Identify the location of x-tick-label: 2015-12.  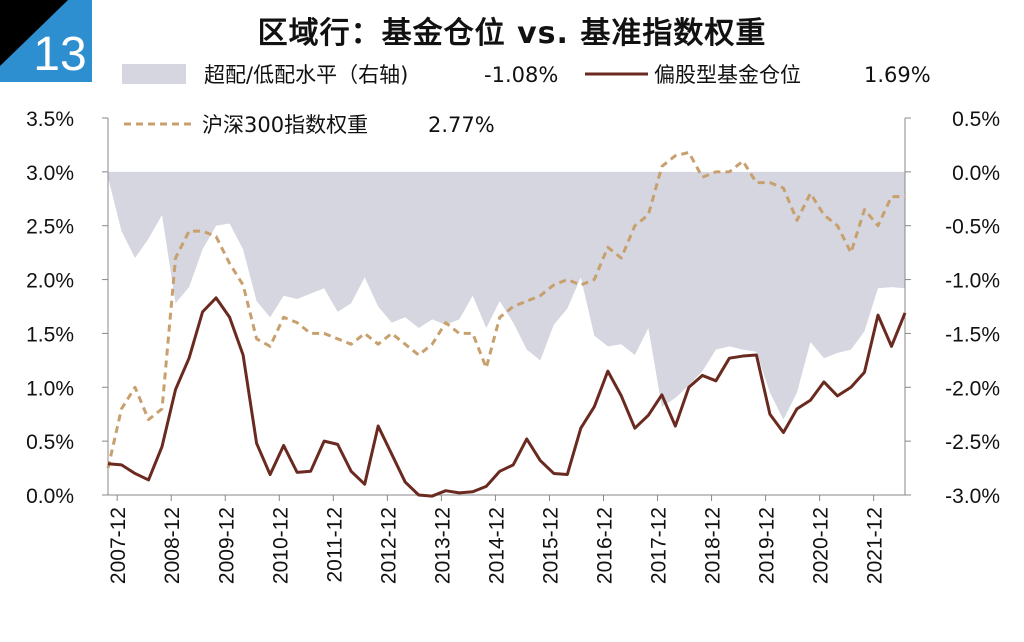
(550, 545).